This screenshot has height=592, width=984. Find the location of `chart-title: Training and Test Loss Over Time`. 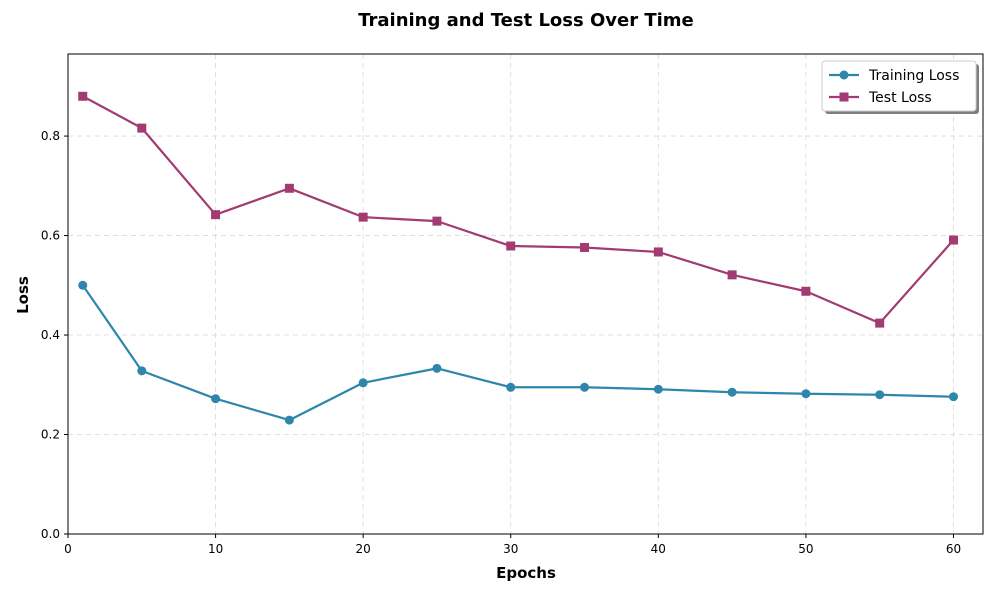

chart-title: Training and Test Loss Over Time is located at coordinates (526, 20).